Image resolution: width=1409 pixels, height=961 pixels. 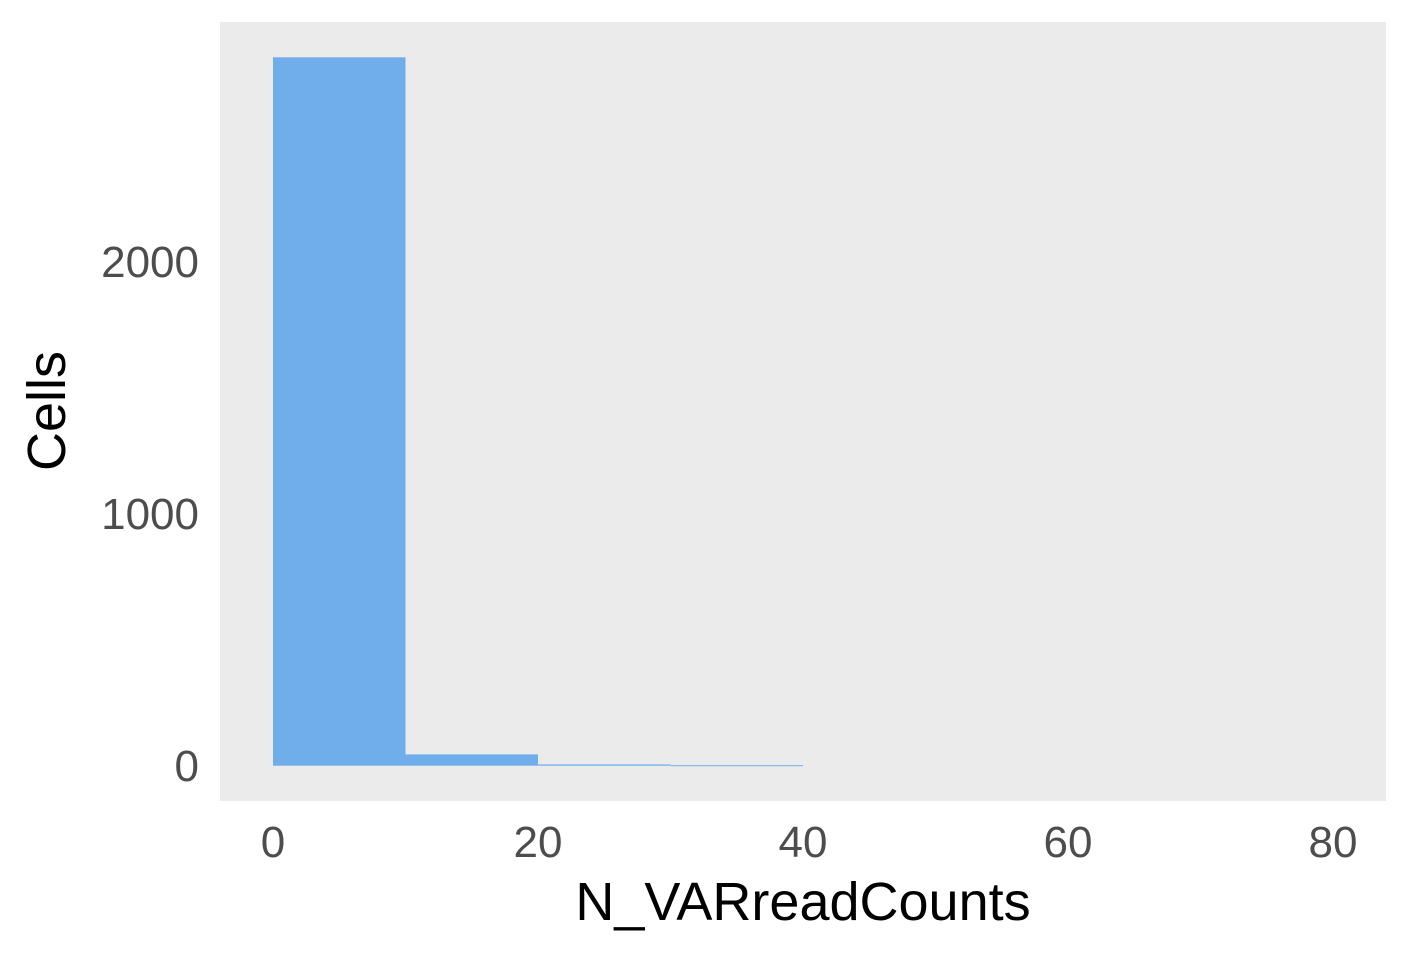 What do you see at coordinates (273, 842) in the screenshot?
I see `x-tick-label: 0` at bounding box center [273, 842].